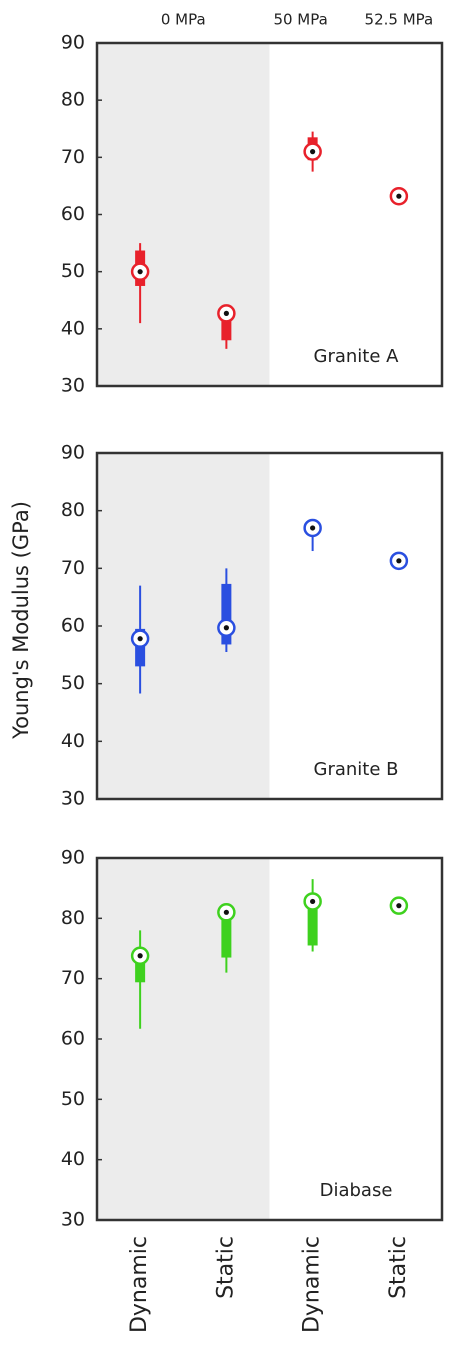 The image size is (474, 1368). I want to click on group-label: 0 MPa, so click(183, 20).